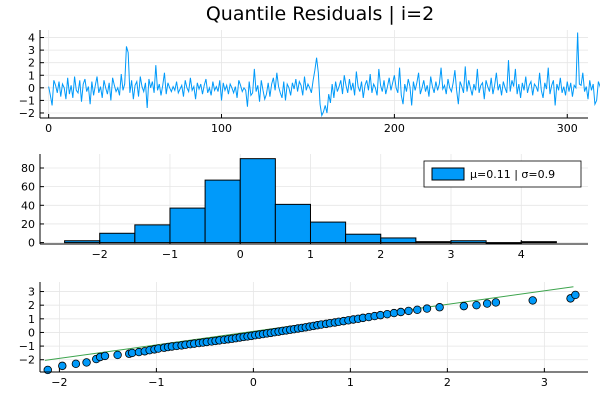 This screenshot has width=600, height=400. I want to click on hist-xtick-label: 1, so click(310, 254).